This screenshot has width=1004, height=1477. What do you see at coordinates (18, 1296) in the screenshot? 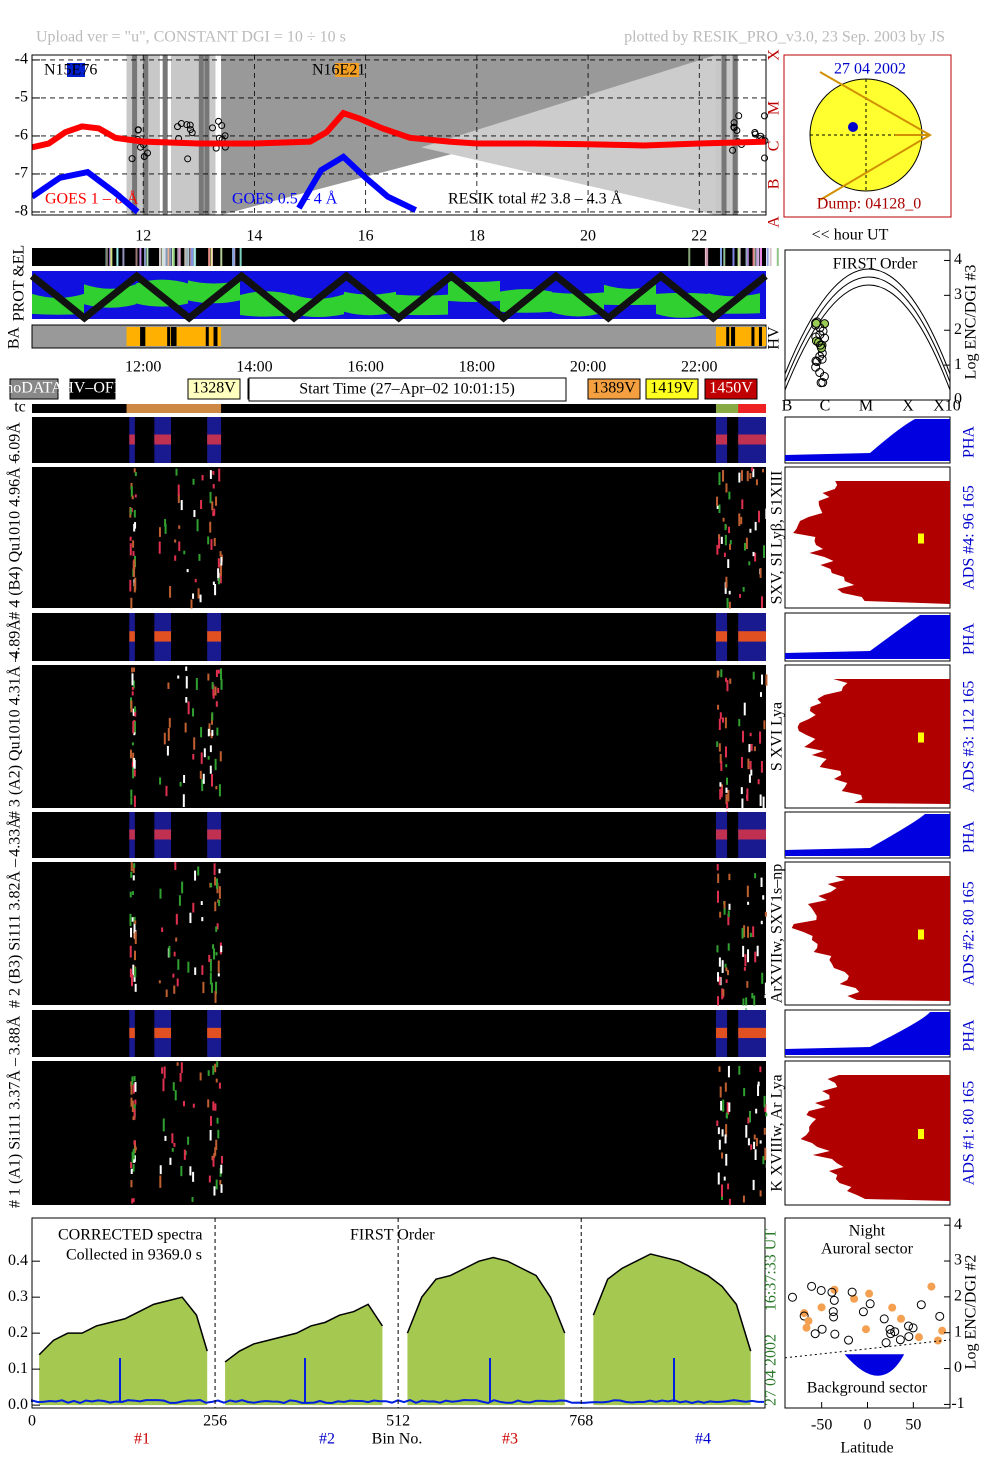
I see `y-tick-label: 0.3` at bounding box center [18, 1296].